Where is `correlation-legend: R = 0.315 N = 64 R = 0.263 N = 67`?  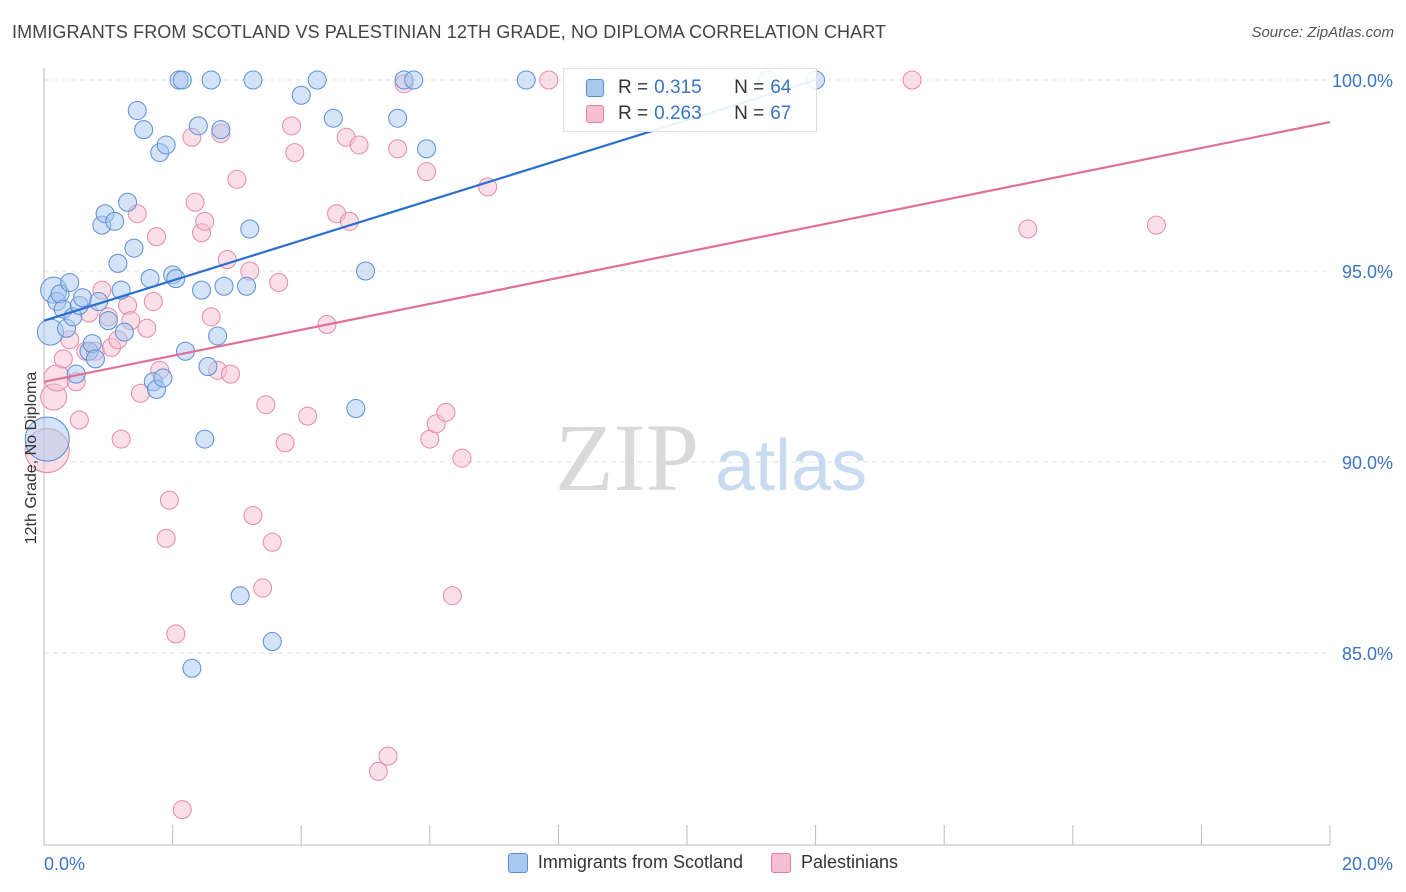
correlation-legend: R = 0.315 N = 64 R = 0.263 N = 67 is located at coordinates (690, 100).